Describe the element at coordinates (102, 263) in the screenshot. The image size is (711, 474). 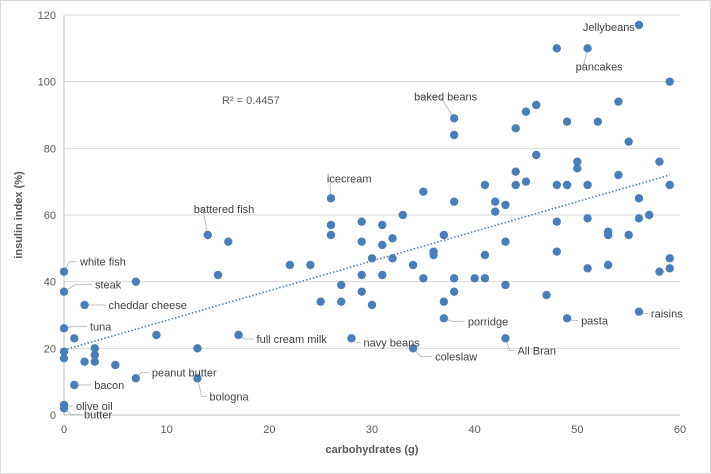
I see `annotation-label: white fish` at that location.